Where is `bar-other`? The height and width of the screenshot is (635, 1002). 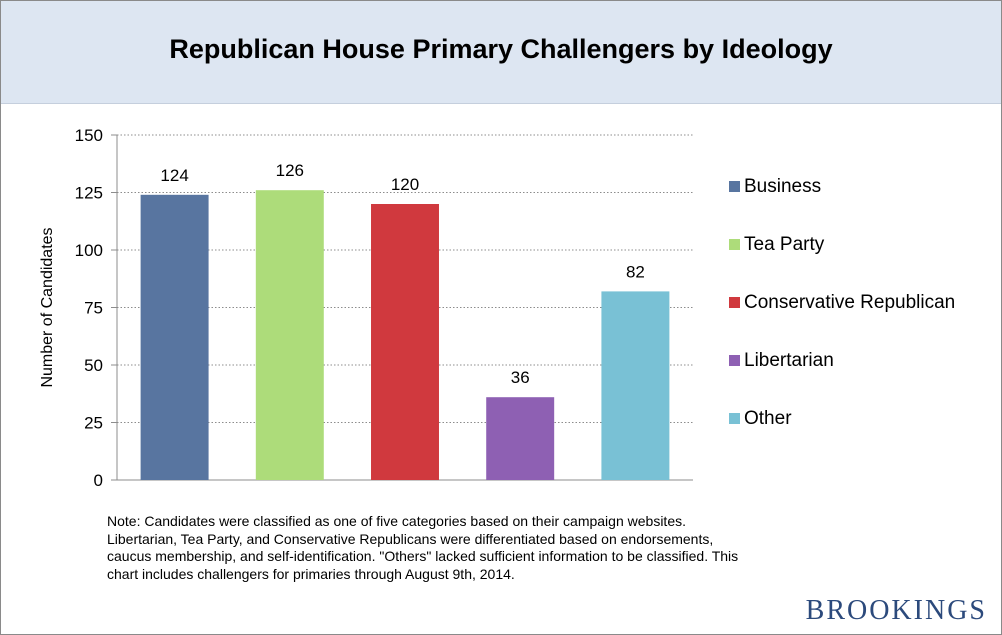 bar-other is located at coordinates (635, 385).